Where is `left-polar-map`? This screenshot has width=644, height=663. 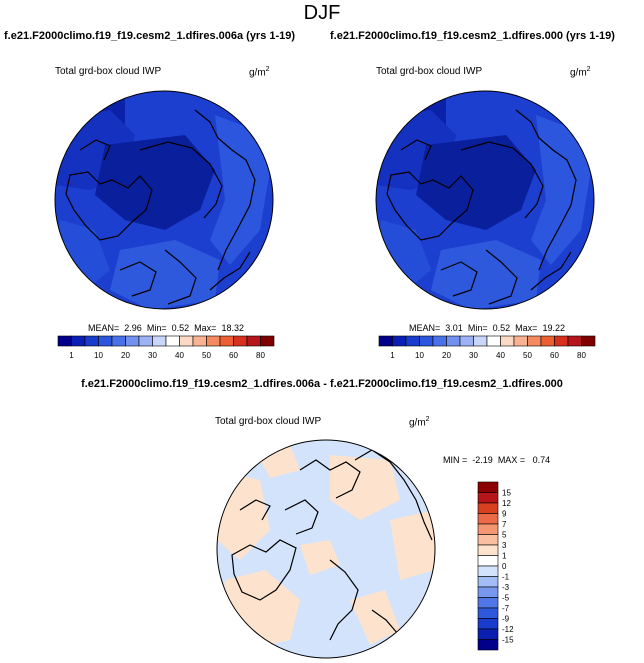 left-polar-map is located at coordinates (164, 200).